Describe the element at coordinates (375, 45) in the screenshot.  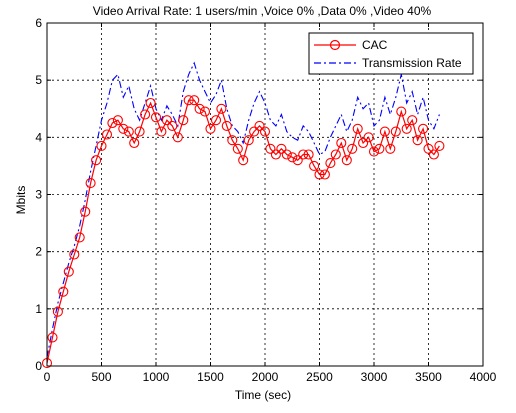
I see `legend-cac-label: CAC` at that location.